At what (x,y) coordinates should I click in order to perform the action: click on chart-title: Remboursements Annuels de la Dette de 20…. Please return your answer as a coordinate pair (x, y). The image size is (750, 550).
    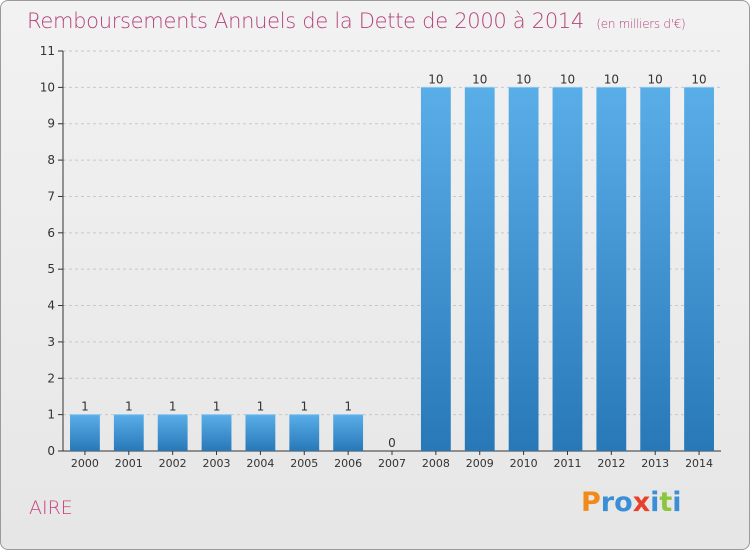
    Looking at the image, I should click on (356, 21).